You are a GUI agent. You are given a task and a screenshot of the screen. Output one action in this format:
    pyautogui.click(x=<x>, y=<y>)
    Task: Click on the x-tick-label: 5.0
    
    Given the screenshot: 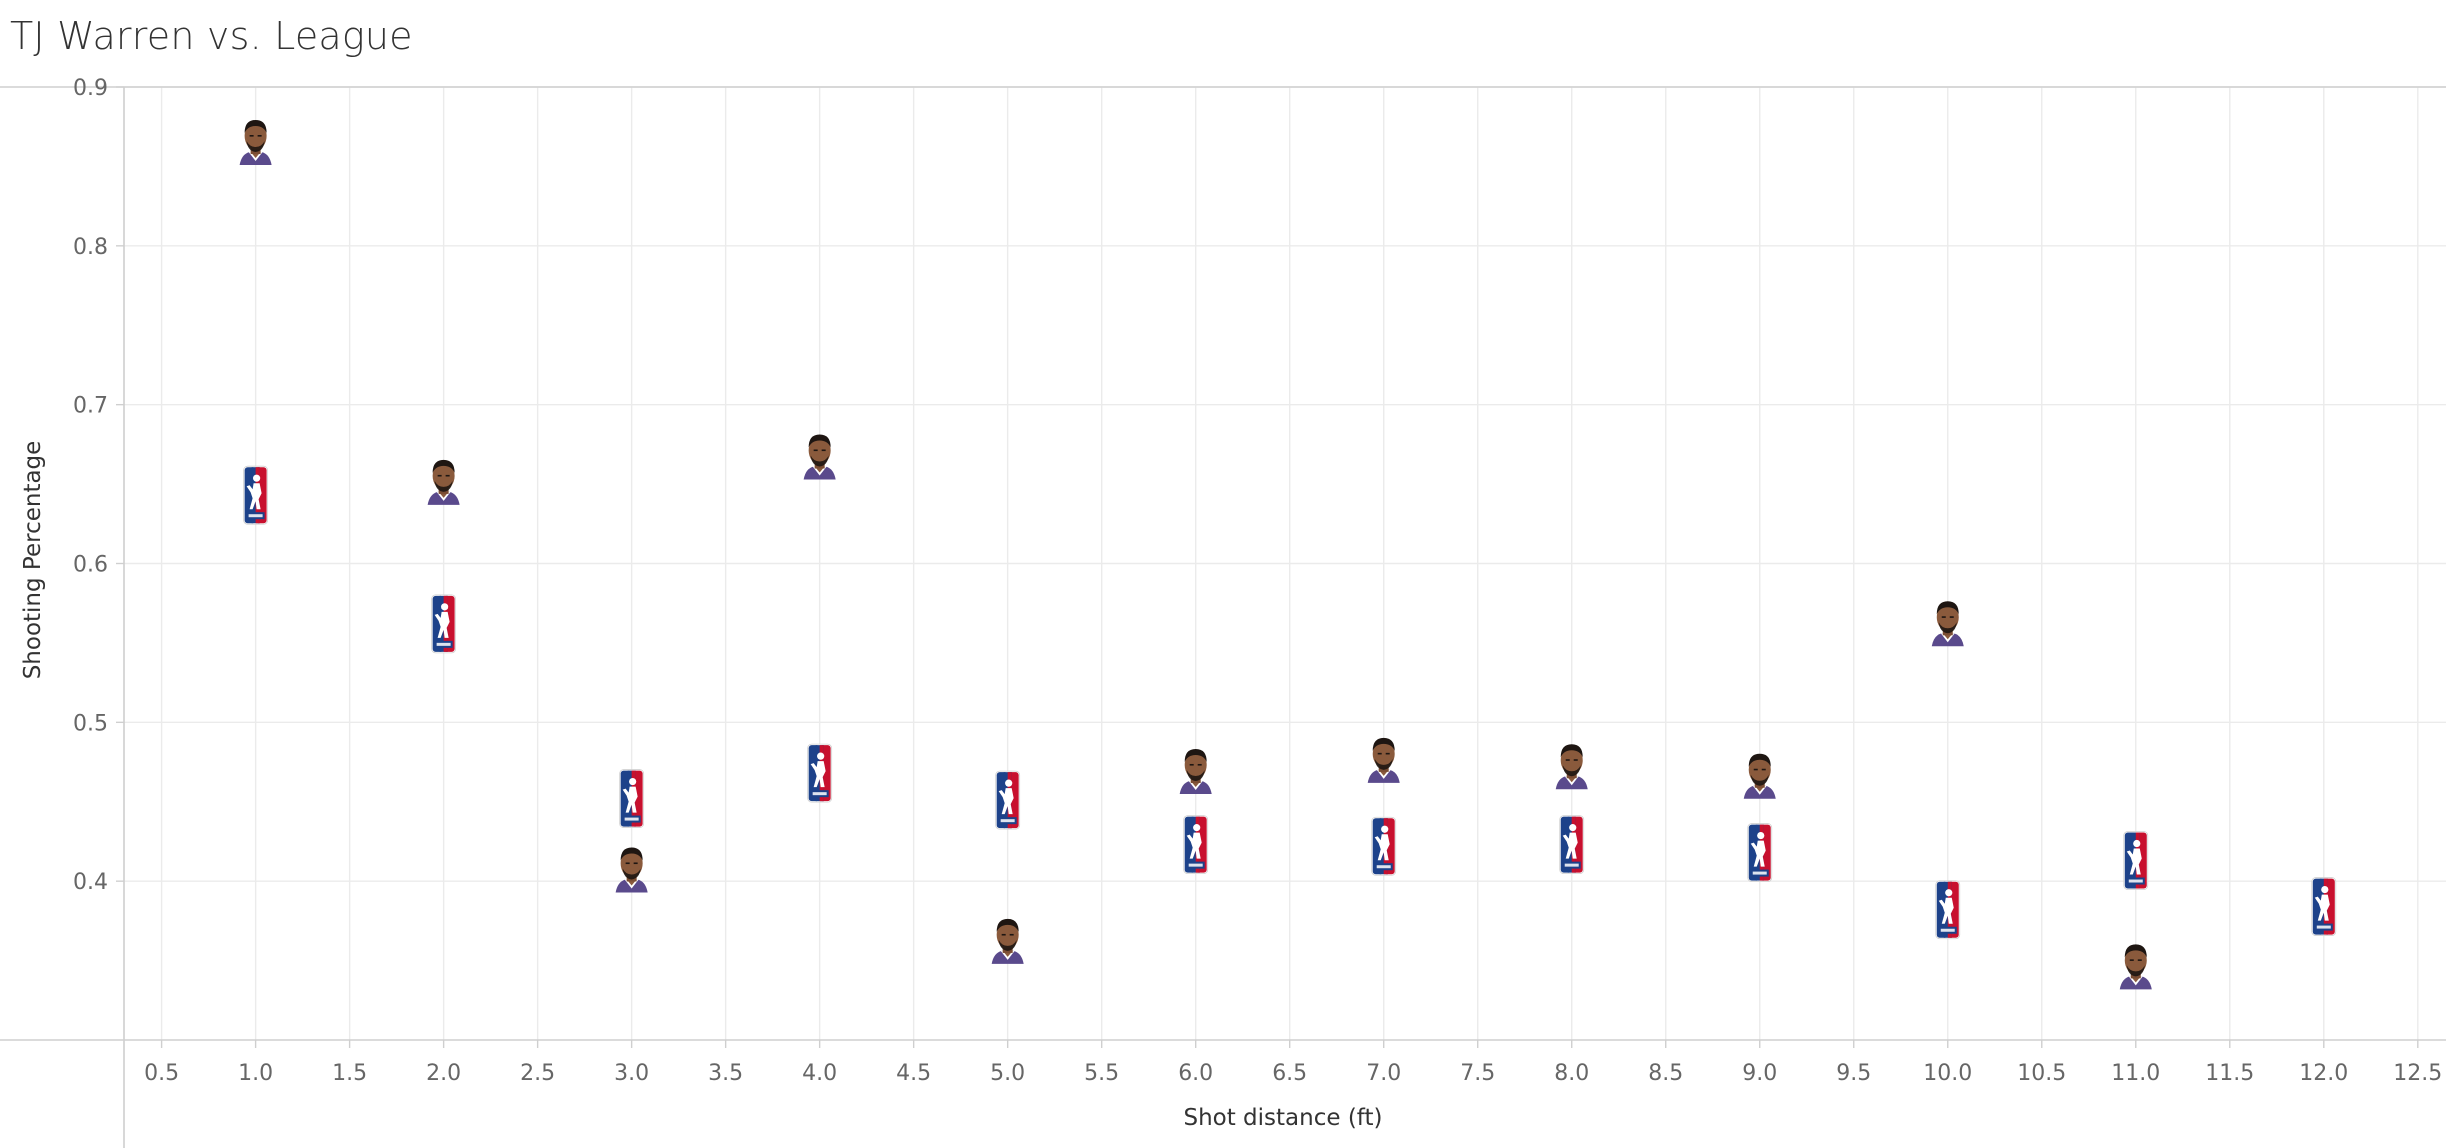 What is the action you would take?
    pyautogui.click(x=1007, y=1073)
    